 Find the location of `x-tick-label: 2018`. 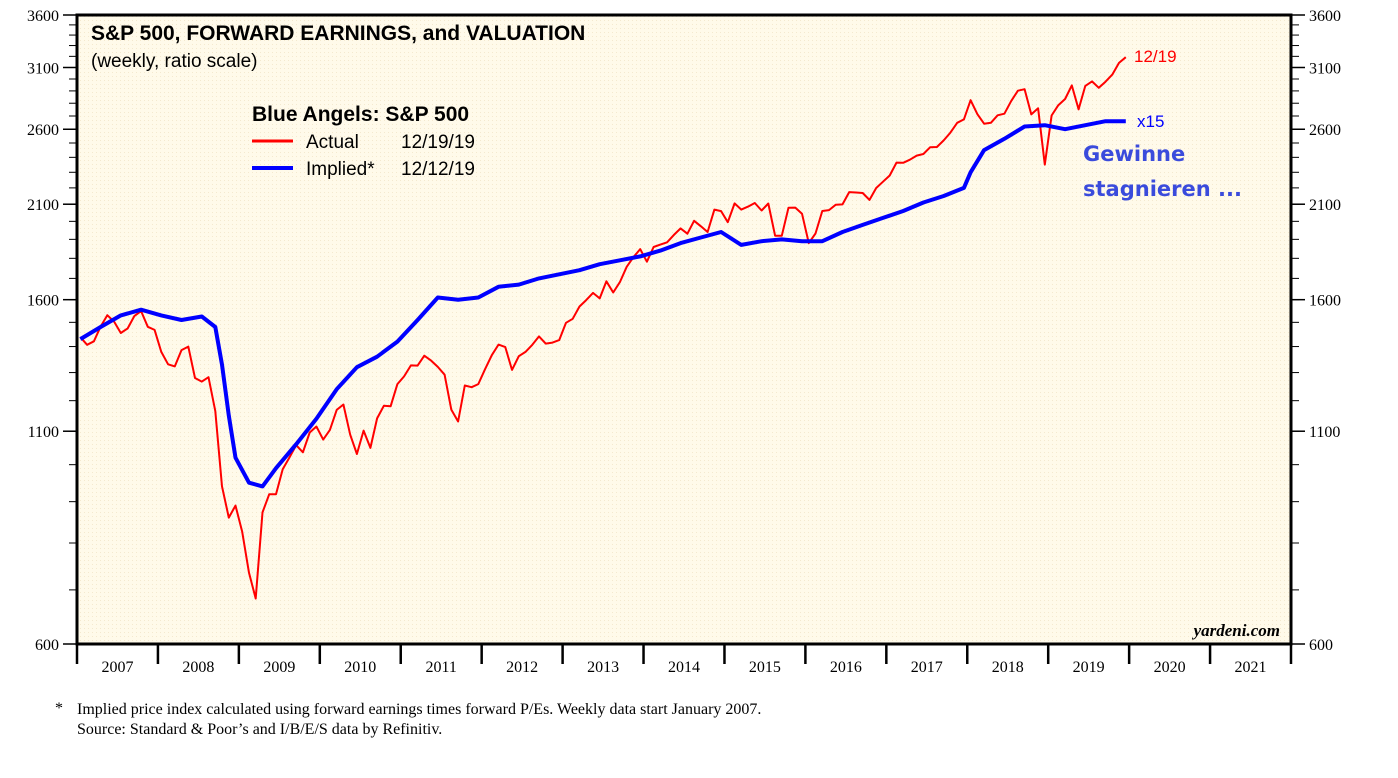

x-tick-label: 2018 is located at coordinates (1008, 667).